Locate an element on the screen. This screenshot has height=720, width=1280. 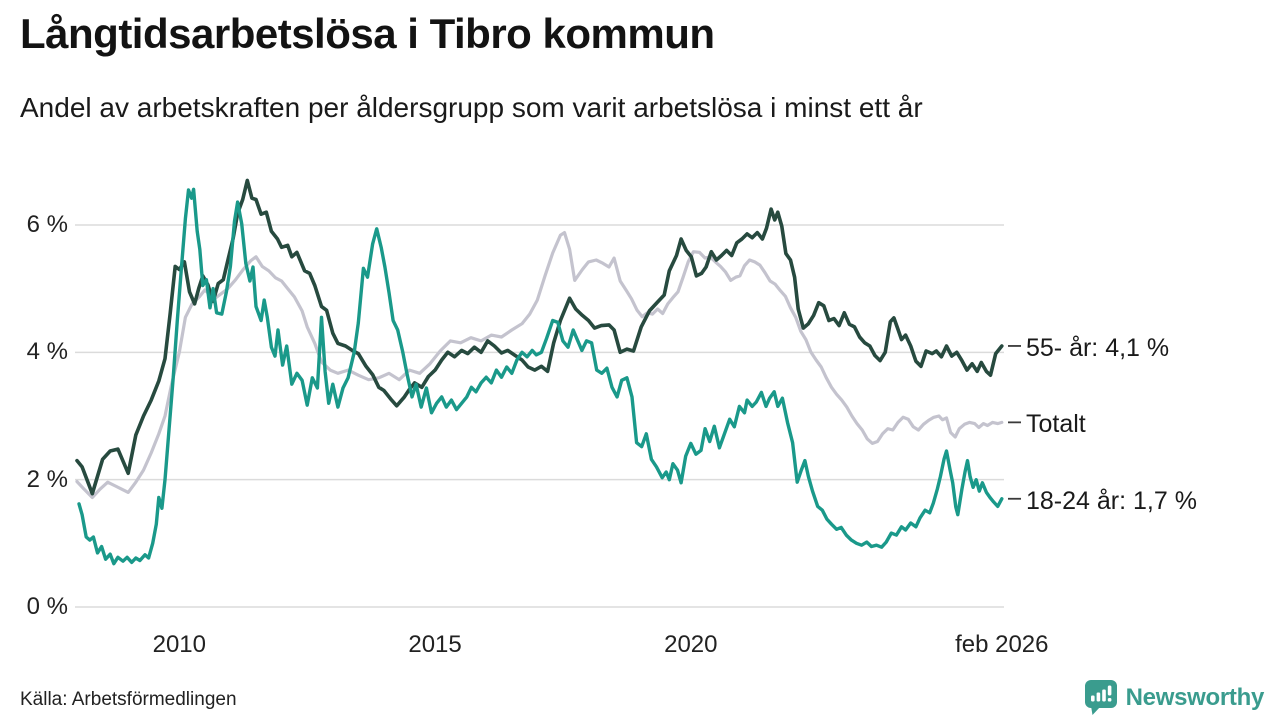
y-tick-label: 0 % is located at coordinates (47, 606).